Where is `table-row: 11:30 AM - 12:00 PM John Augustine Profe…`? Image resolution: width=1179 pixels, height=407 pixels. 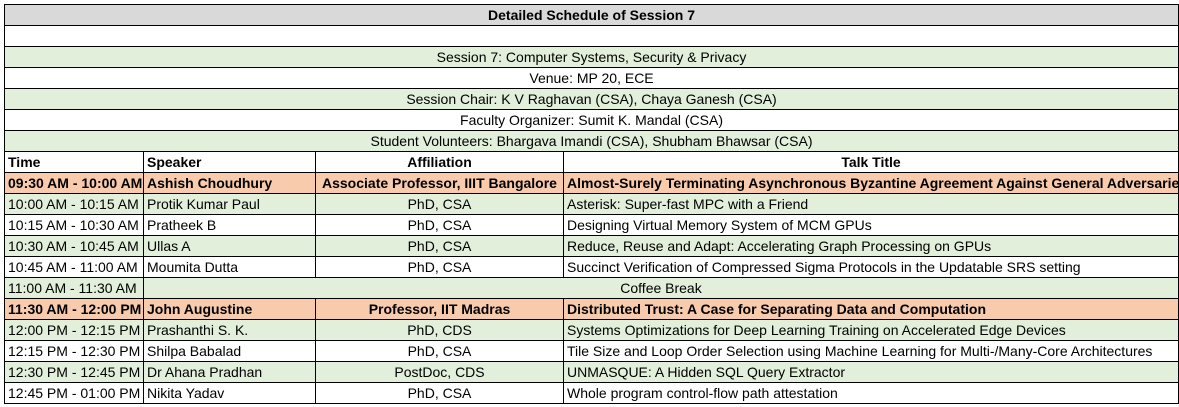
table-row: 11:30 AM - 12:00 PM John Augustine Profe… is located at coordinates (591, 309).